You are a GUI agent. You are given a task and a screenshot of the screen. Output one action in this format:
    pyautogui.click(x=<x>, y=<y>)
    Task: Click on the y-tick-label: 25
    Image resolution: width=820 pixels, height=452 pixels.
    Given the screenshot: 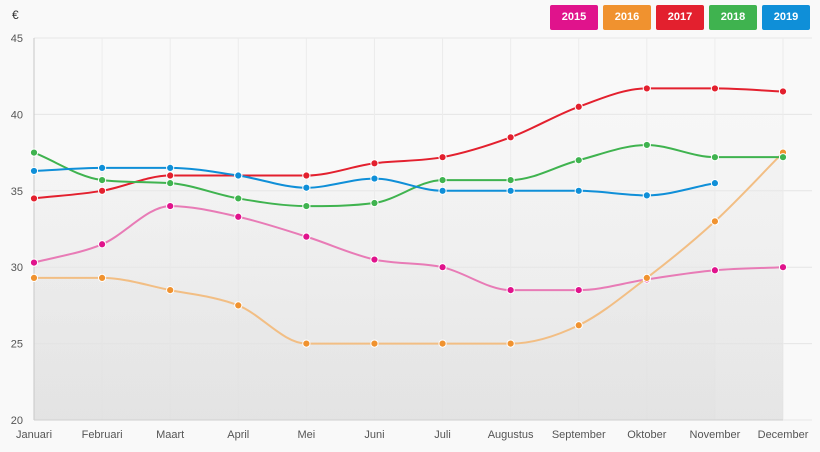 What is the action you would take?
    pyautogui.click(x=17, y=345)
    